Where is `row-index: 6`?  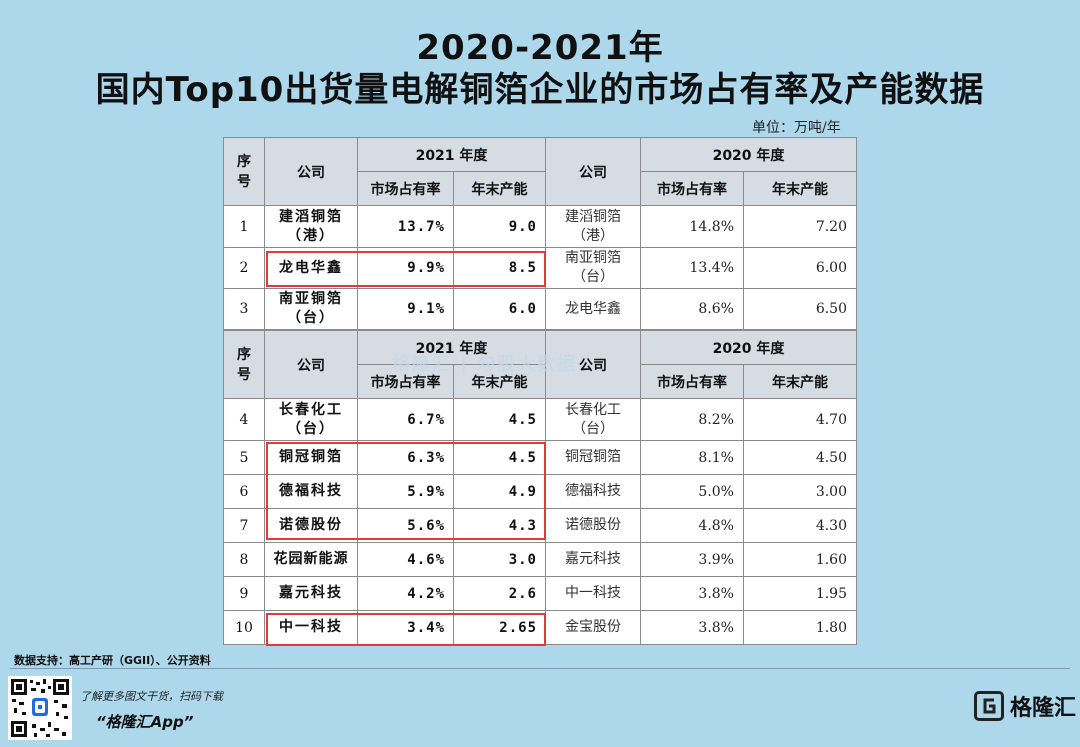 row-index: 6 is located at coordinates (244, 491).